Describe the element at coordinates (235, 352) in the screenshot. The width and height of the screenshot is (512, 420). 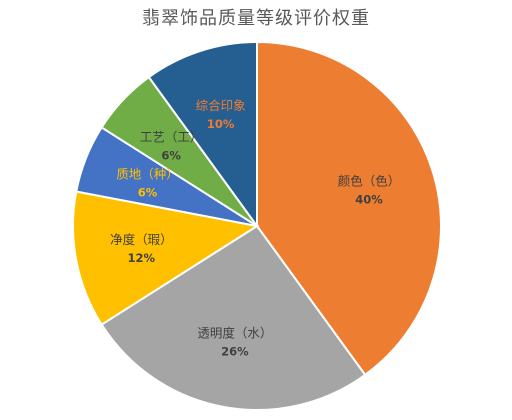
I see `slice-value-1: 26%` at that location.